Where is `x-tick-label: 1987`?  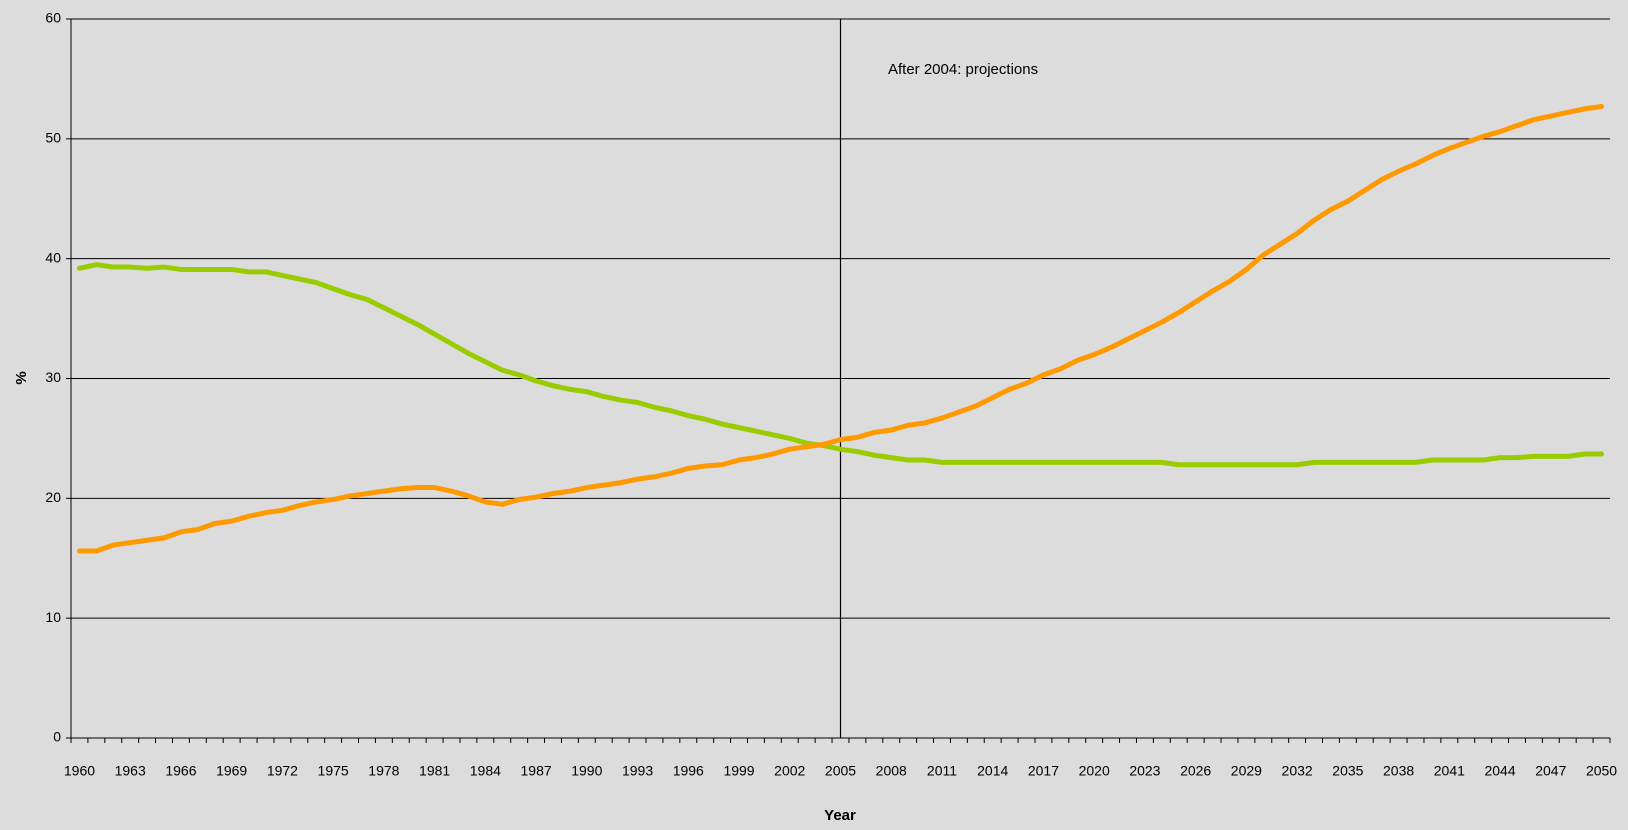
x-tick-label: 1987 is located at coordinates (536, 771).